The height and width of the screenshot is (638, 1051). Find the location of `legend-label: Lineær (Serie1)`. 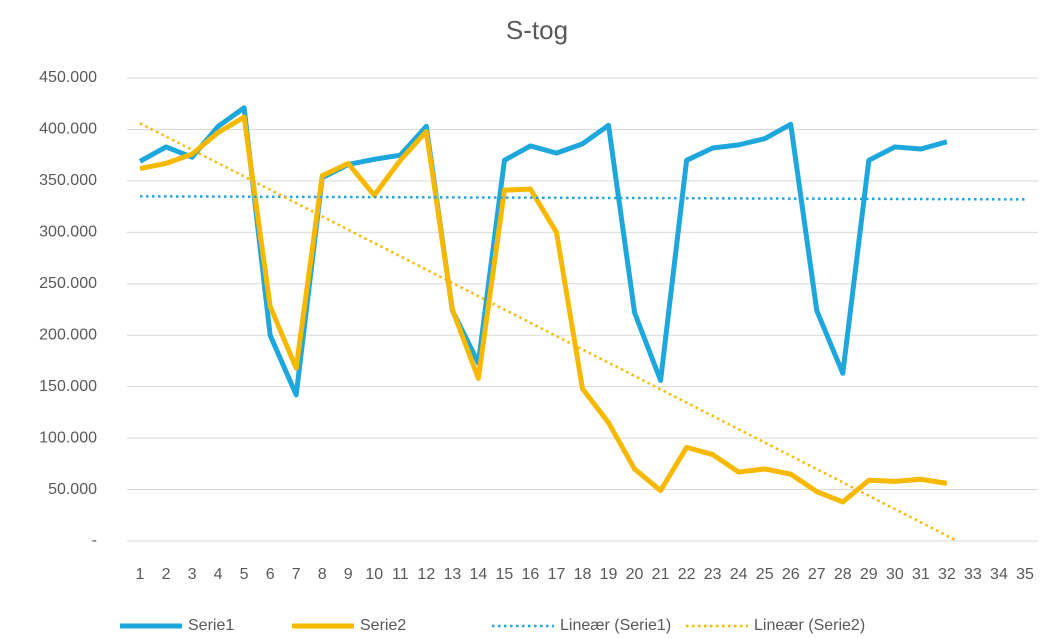

legend-label: Lineær (Serie1) is located at coordinates (615, 625).